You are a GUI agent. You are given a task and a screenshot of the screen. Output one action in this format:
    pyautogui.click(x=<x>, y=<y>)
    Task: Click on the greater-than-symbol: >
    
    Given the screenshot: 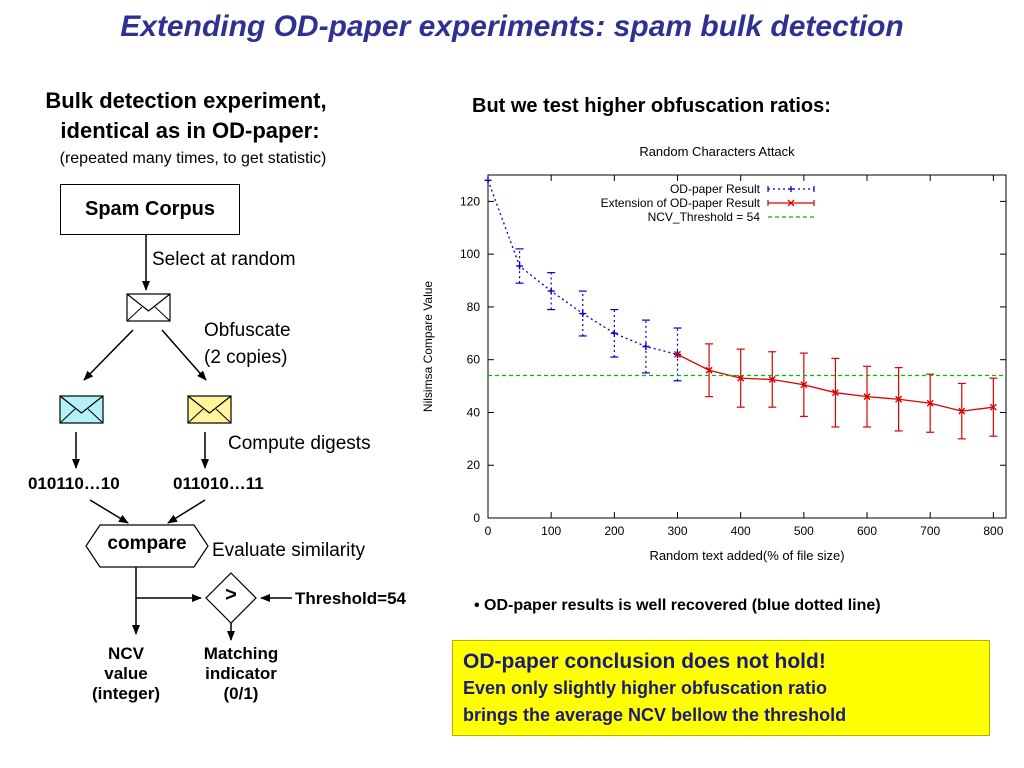 What is the action you would take?
    pyautogui.click(x=231, y=595)
    